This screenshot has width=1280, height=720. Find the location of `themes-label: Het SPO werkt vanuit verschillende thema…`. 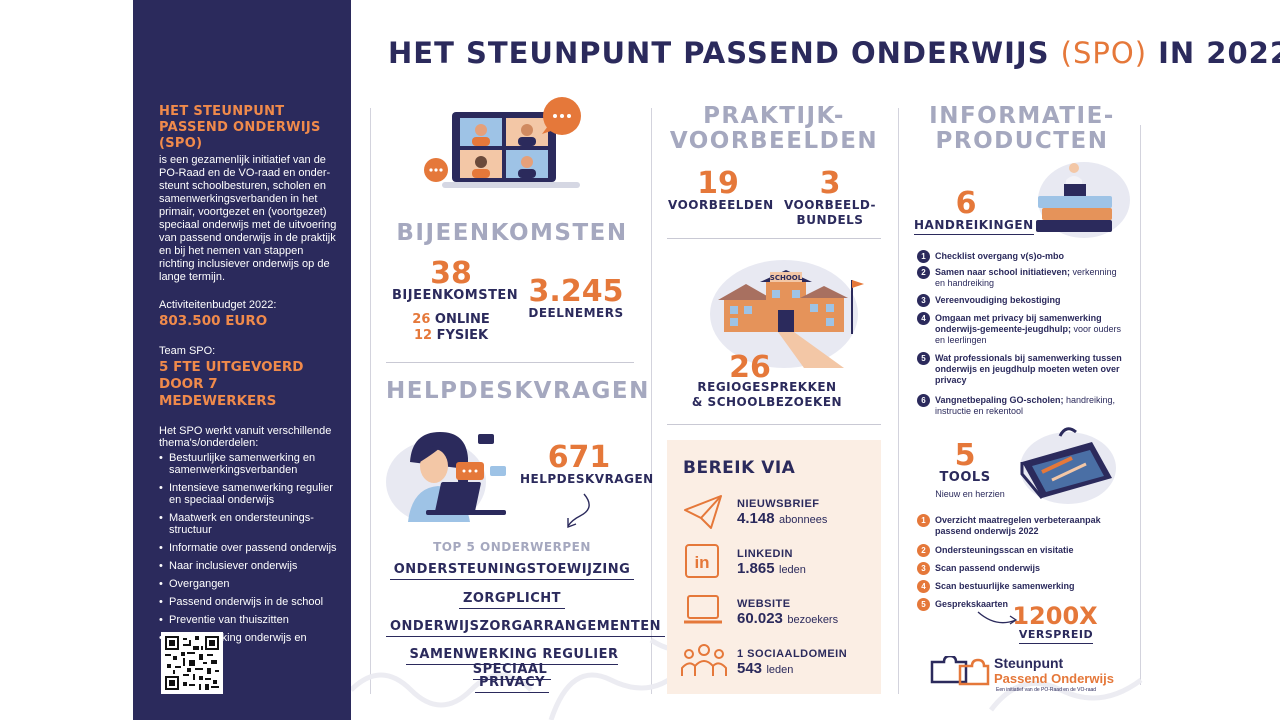

themes-label: Het SPO werkt vanuit verschillende thema… is located at coordinates (245, 437).